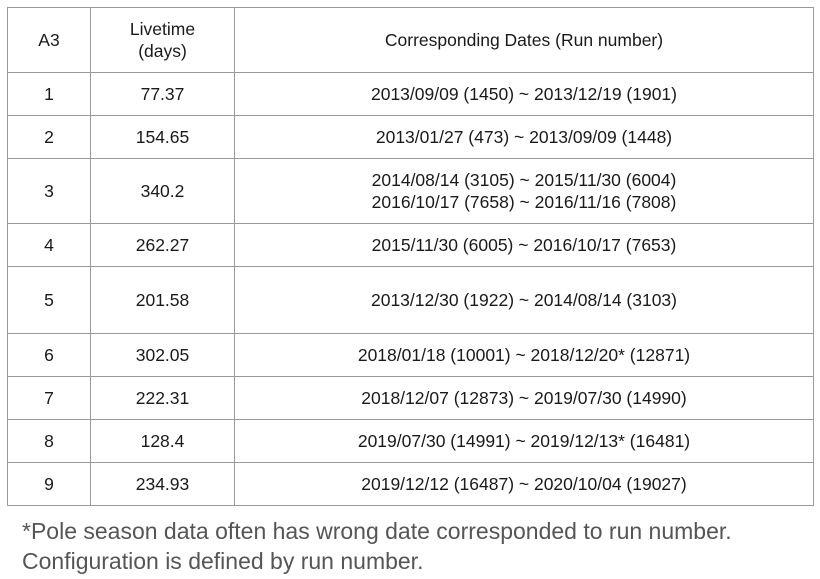 The height and width of the screenshot is (579, 820). What do you see at coordinates (162, 51) in the screenshot?
I see `header-livetime-line2: (days)` at bounding box center [162, 51].